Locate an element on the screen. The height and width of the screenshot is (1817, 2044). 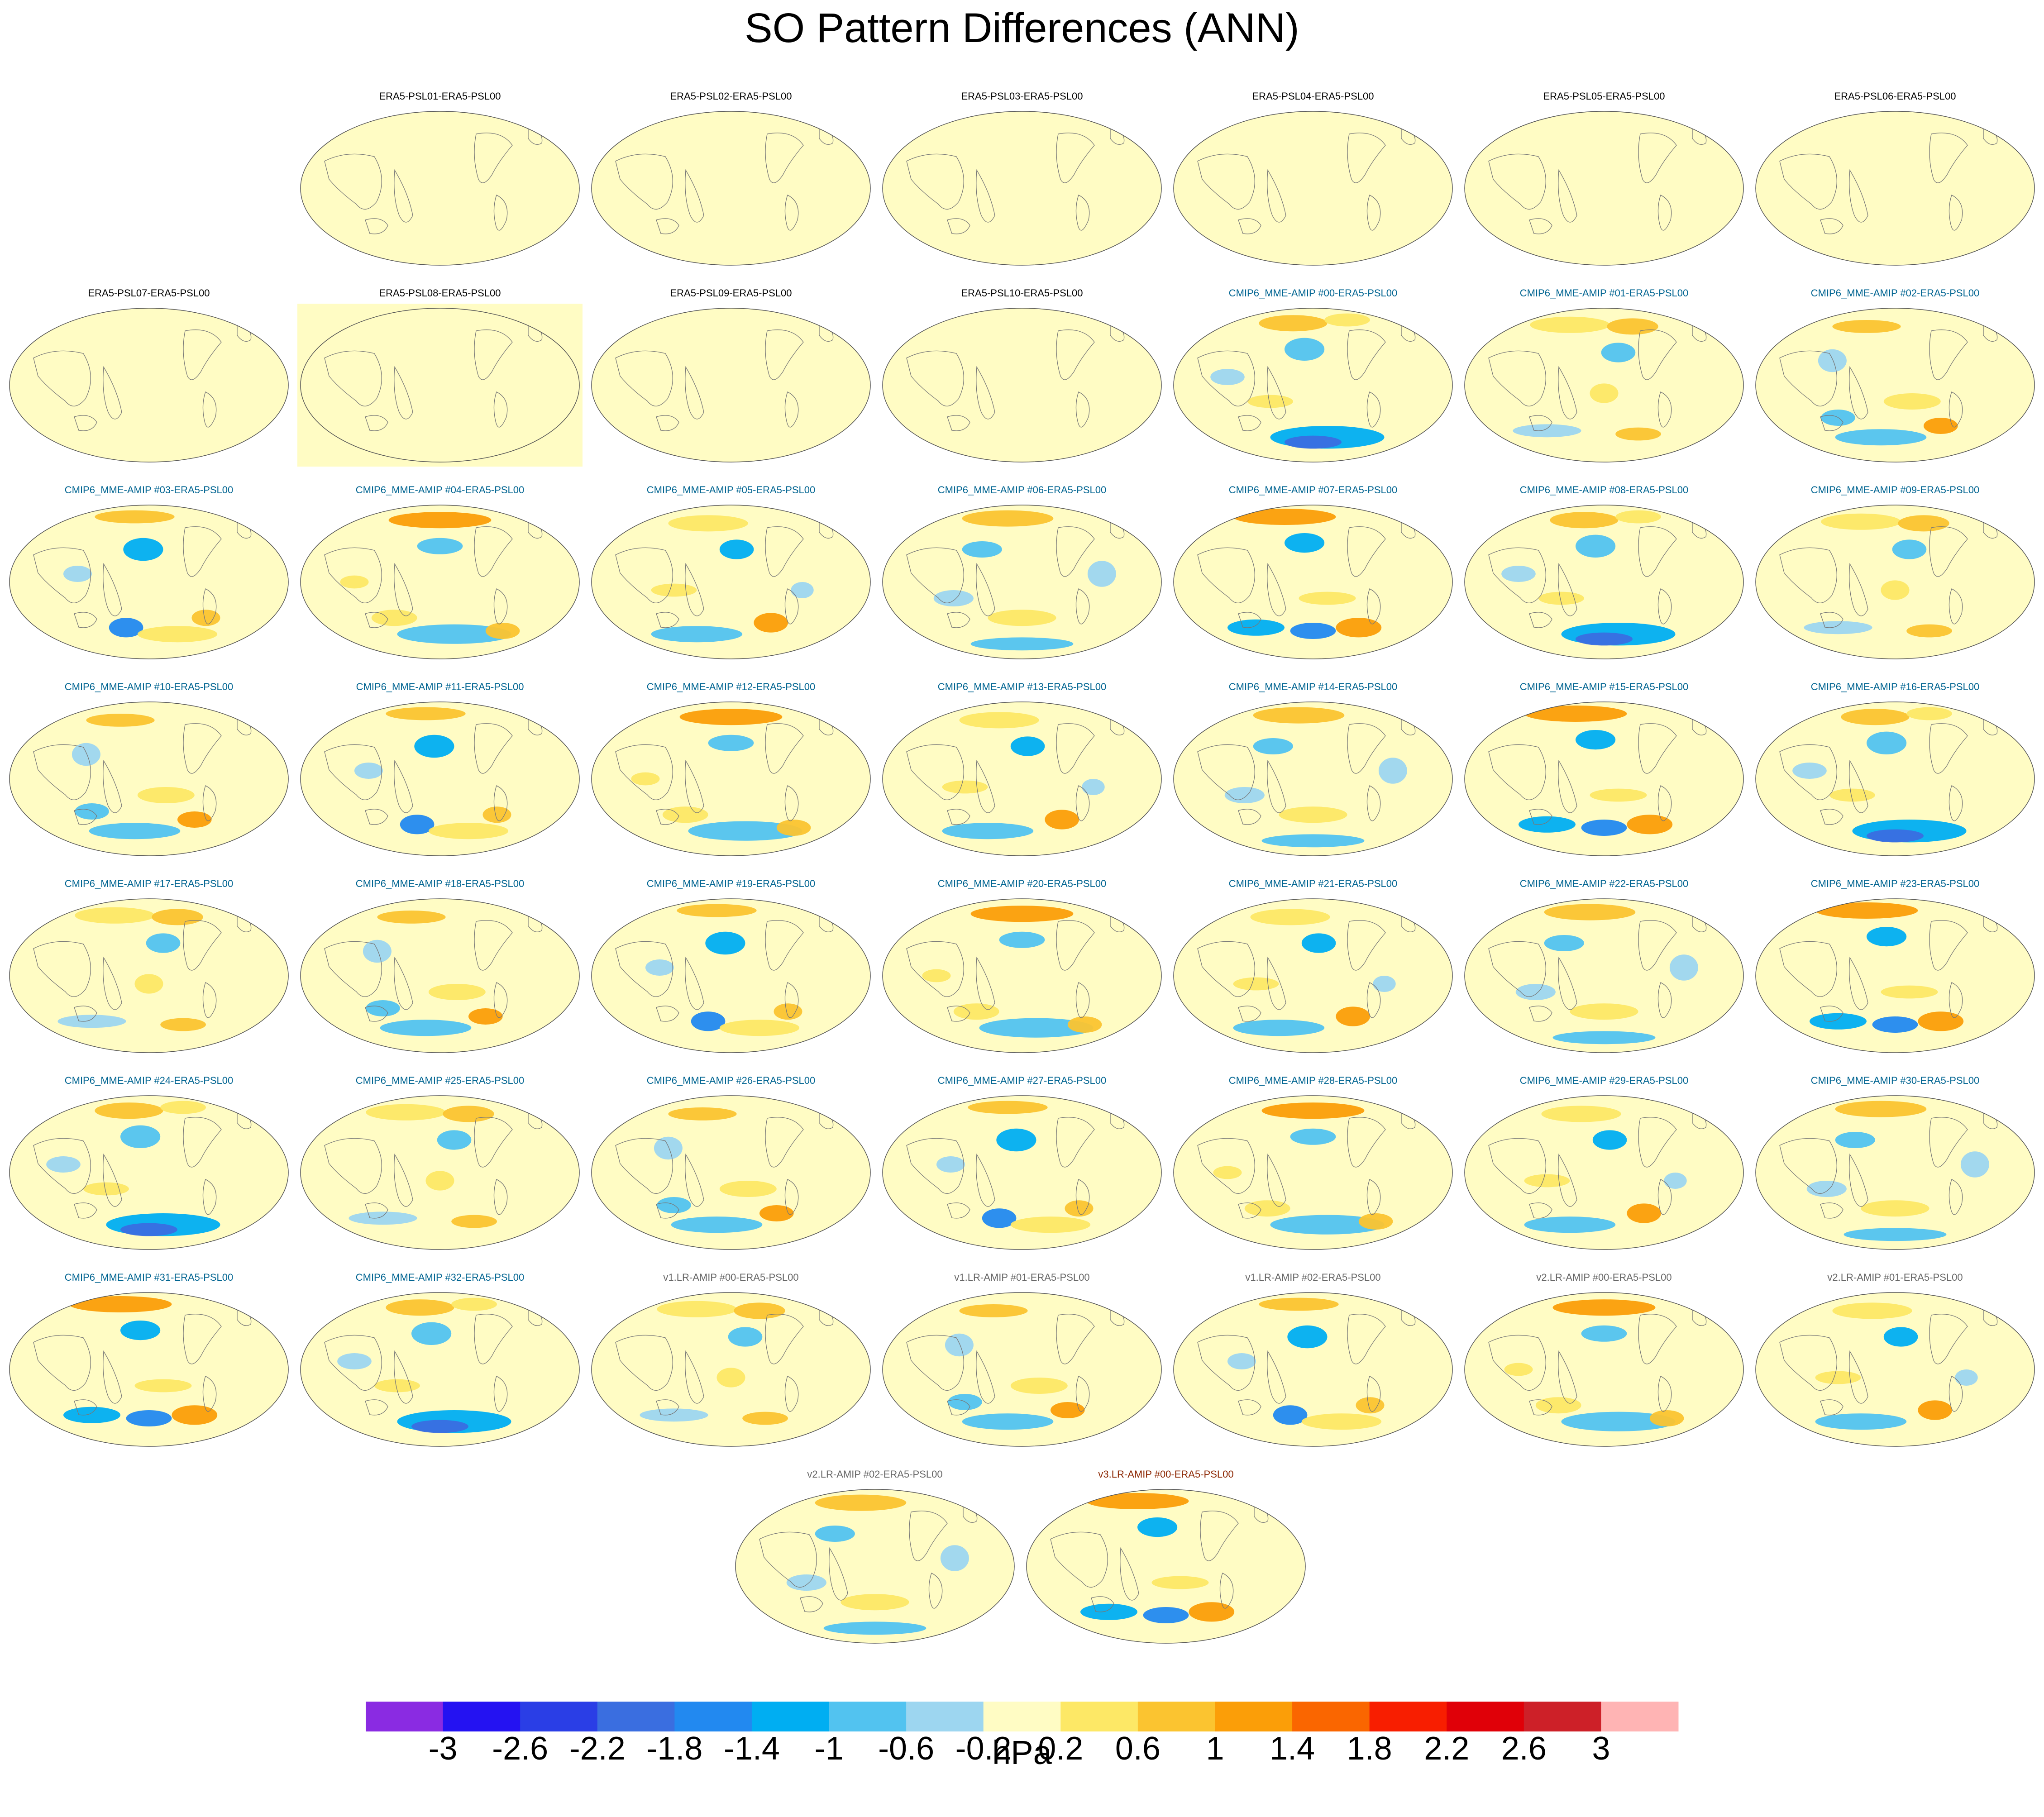
map-panel: CMIP6_MME-AMIP #21-ERA5-PSL00 is located at coordinates (1313, 968).